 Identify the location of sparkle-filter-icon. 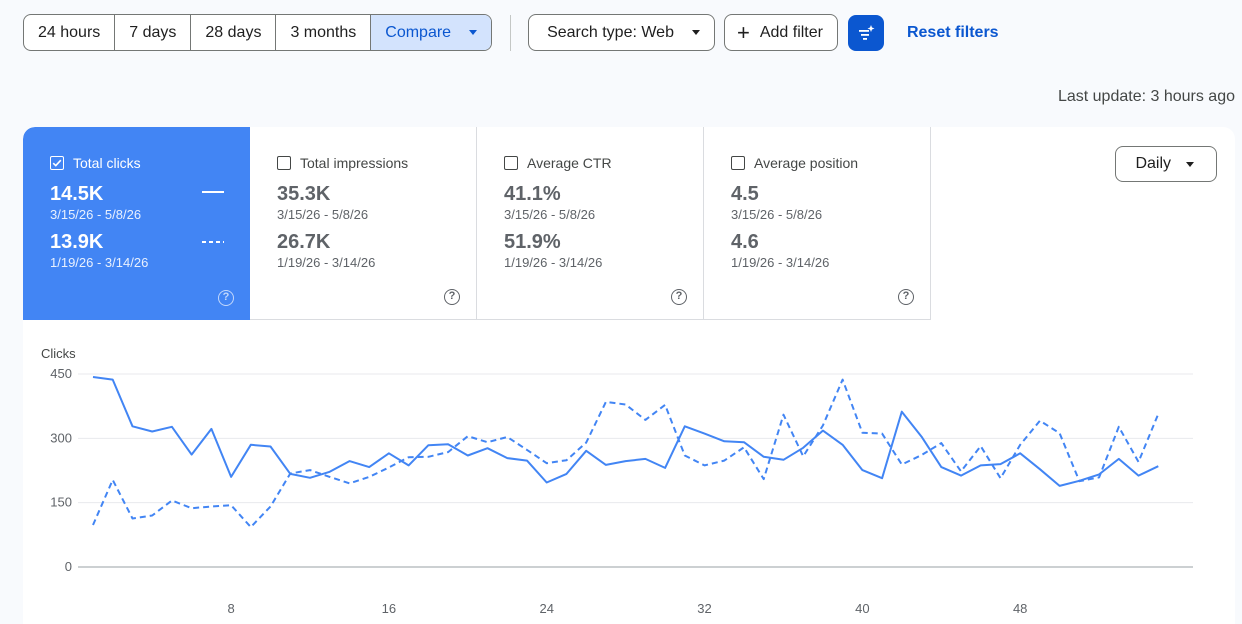
(866, 32).